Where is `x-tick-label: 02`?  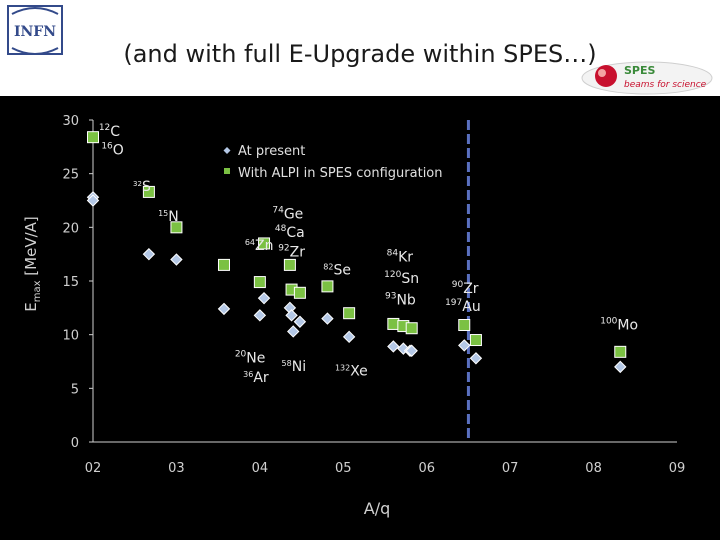 x-tick-label: 02 is located at coordinates (93, 468).